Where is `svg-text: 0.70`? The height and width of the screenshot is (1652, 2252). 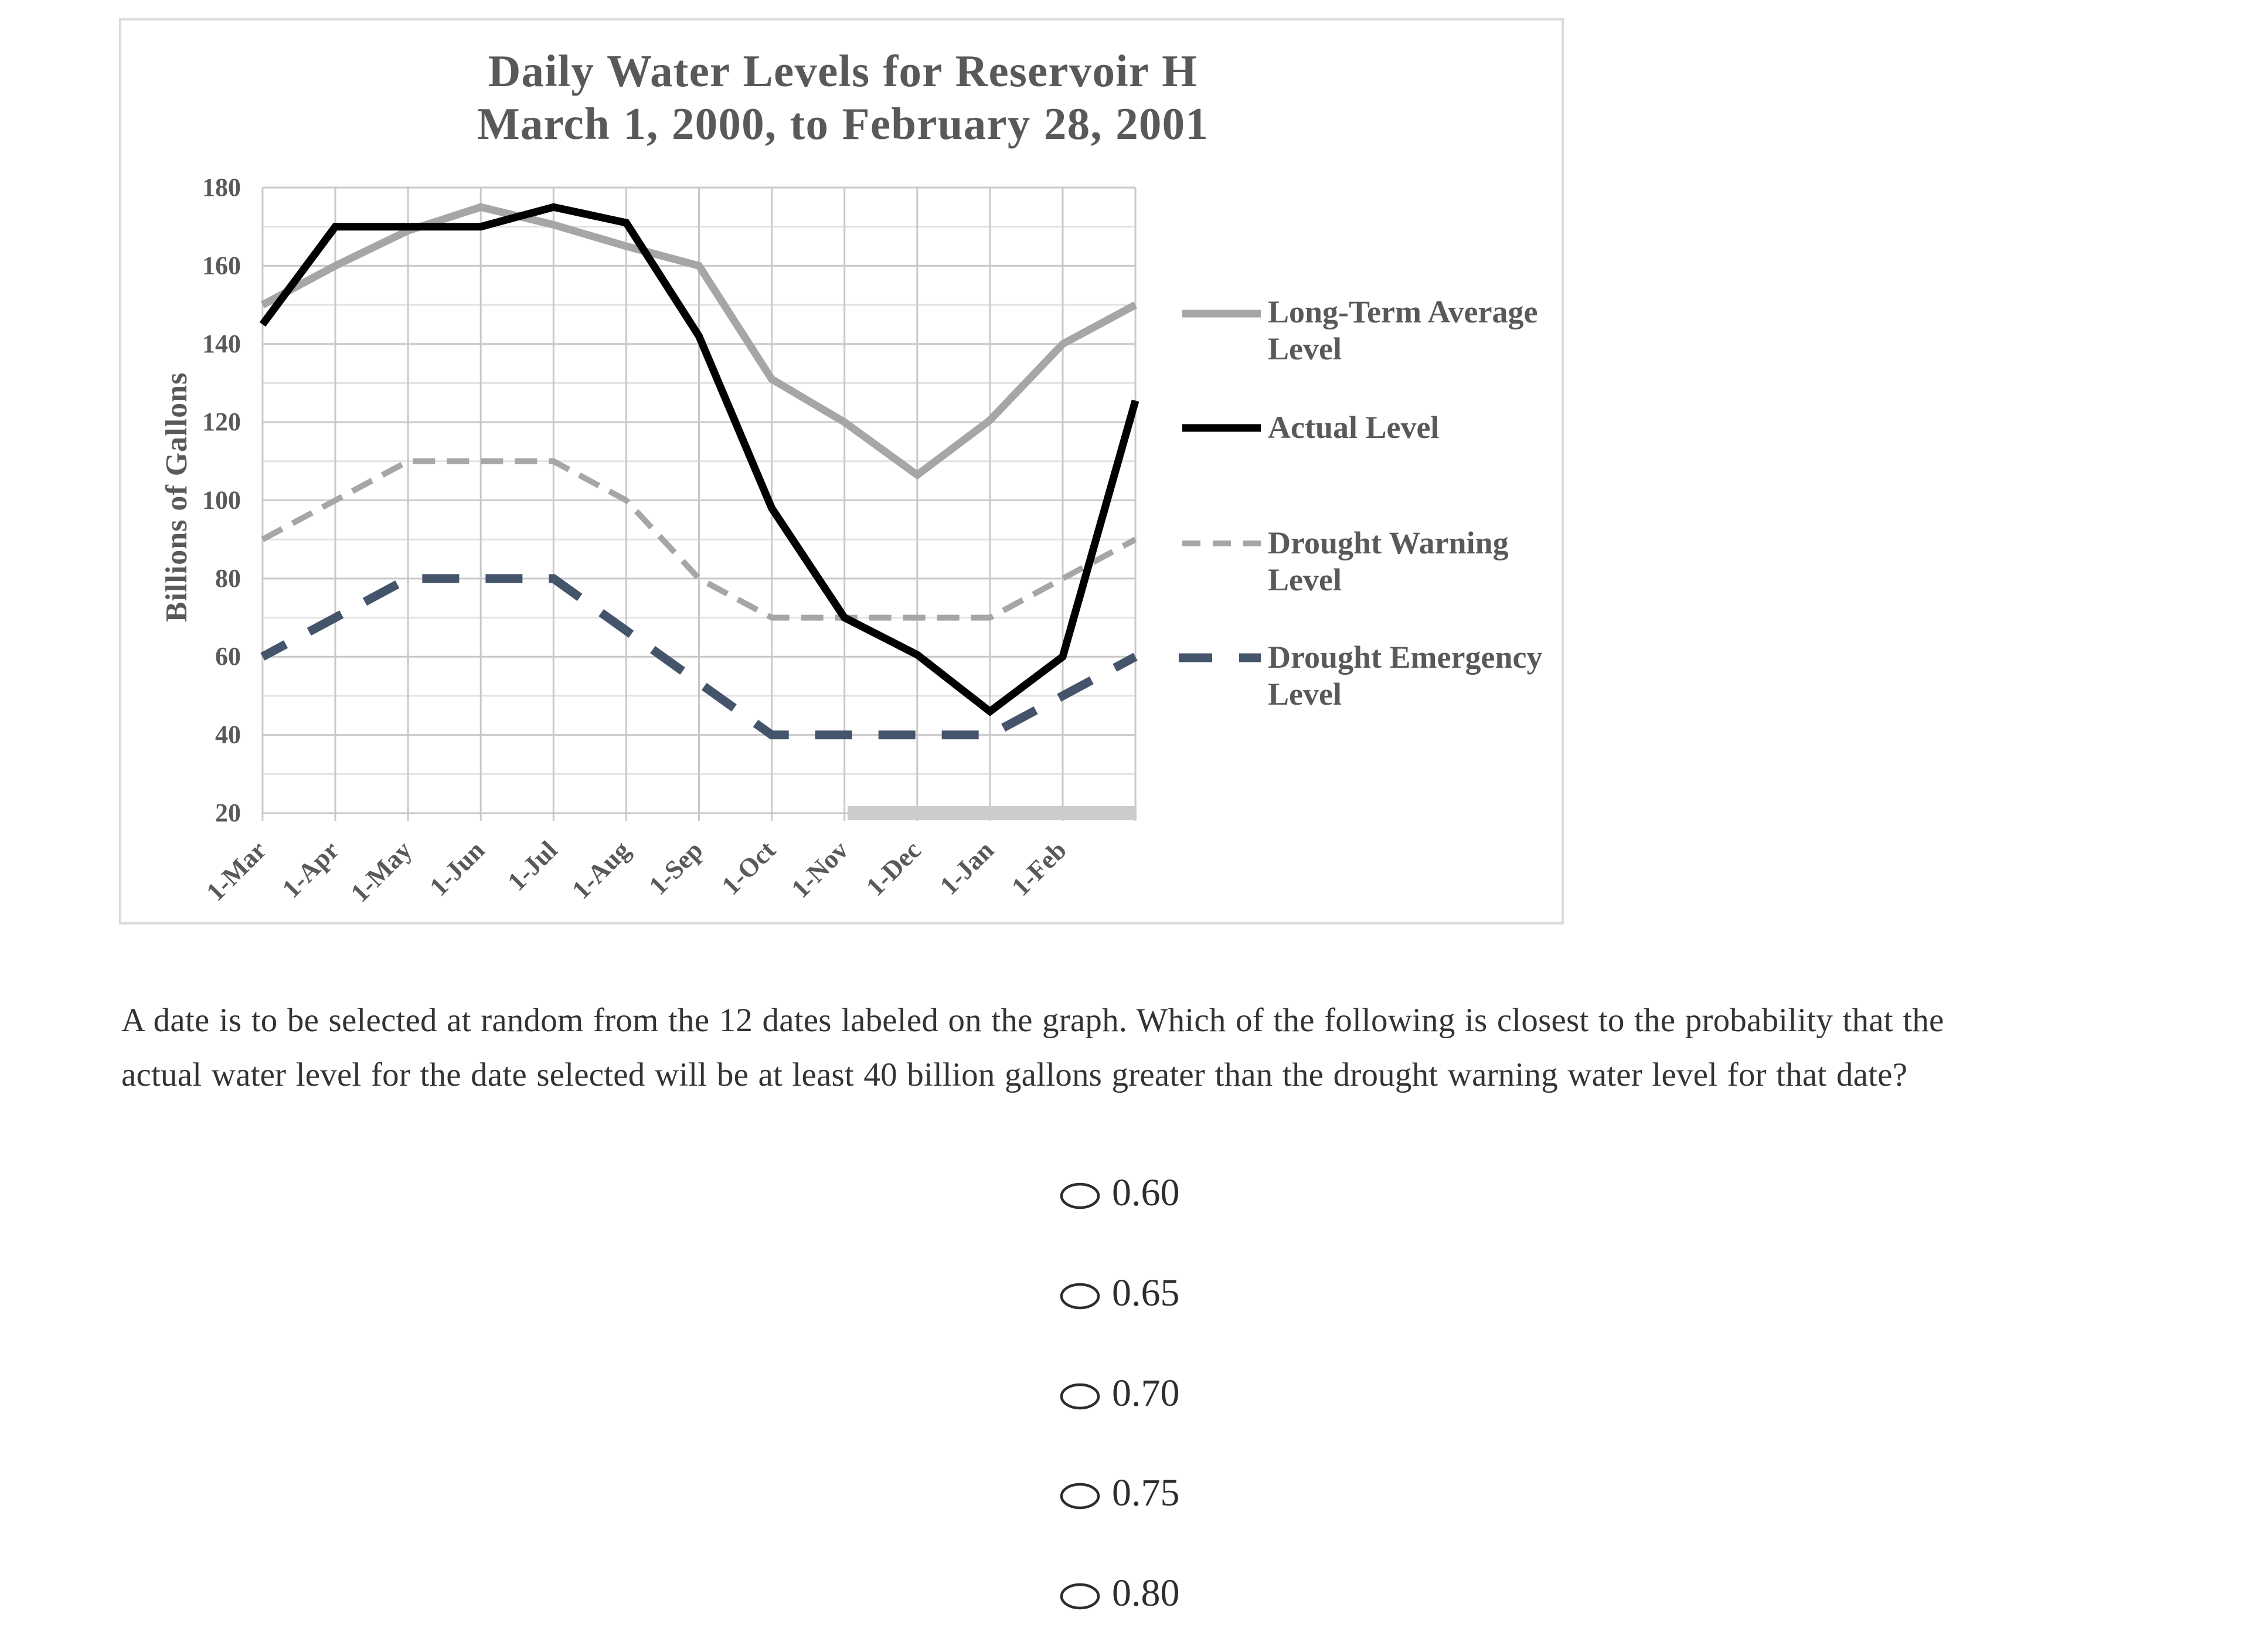
svg-text: 0.70 is located at coordinates (1146, 1393).